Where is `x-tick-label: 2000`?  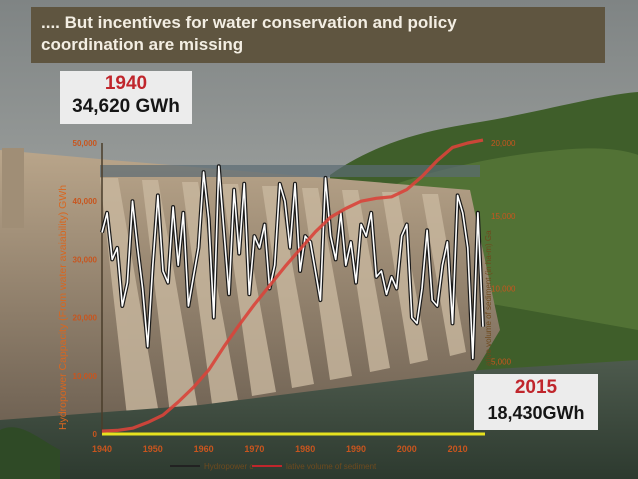
x-tick-label: 2000 is located at coordinates (407, 449).